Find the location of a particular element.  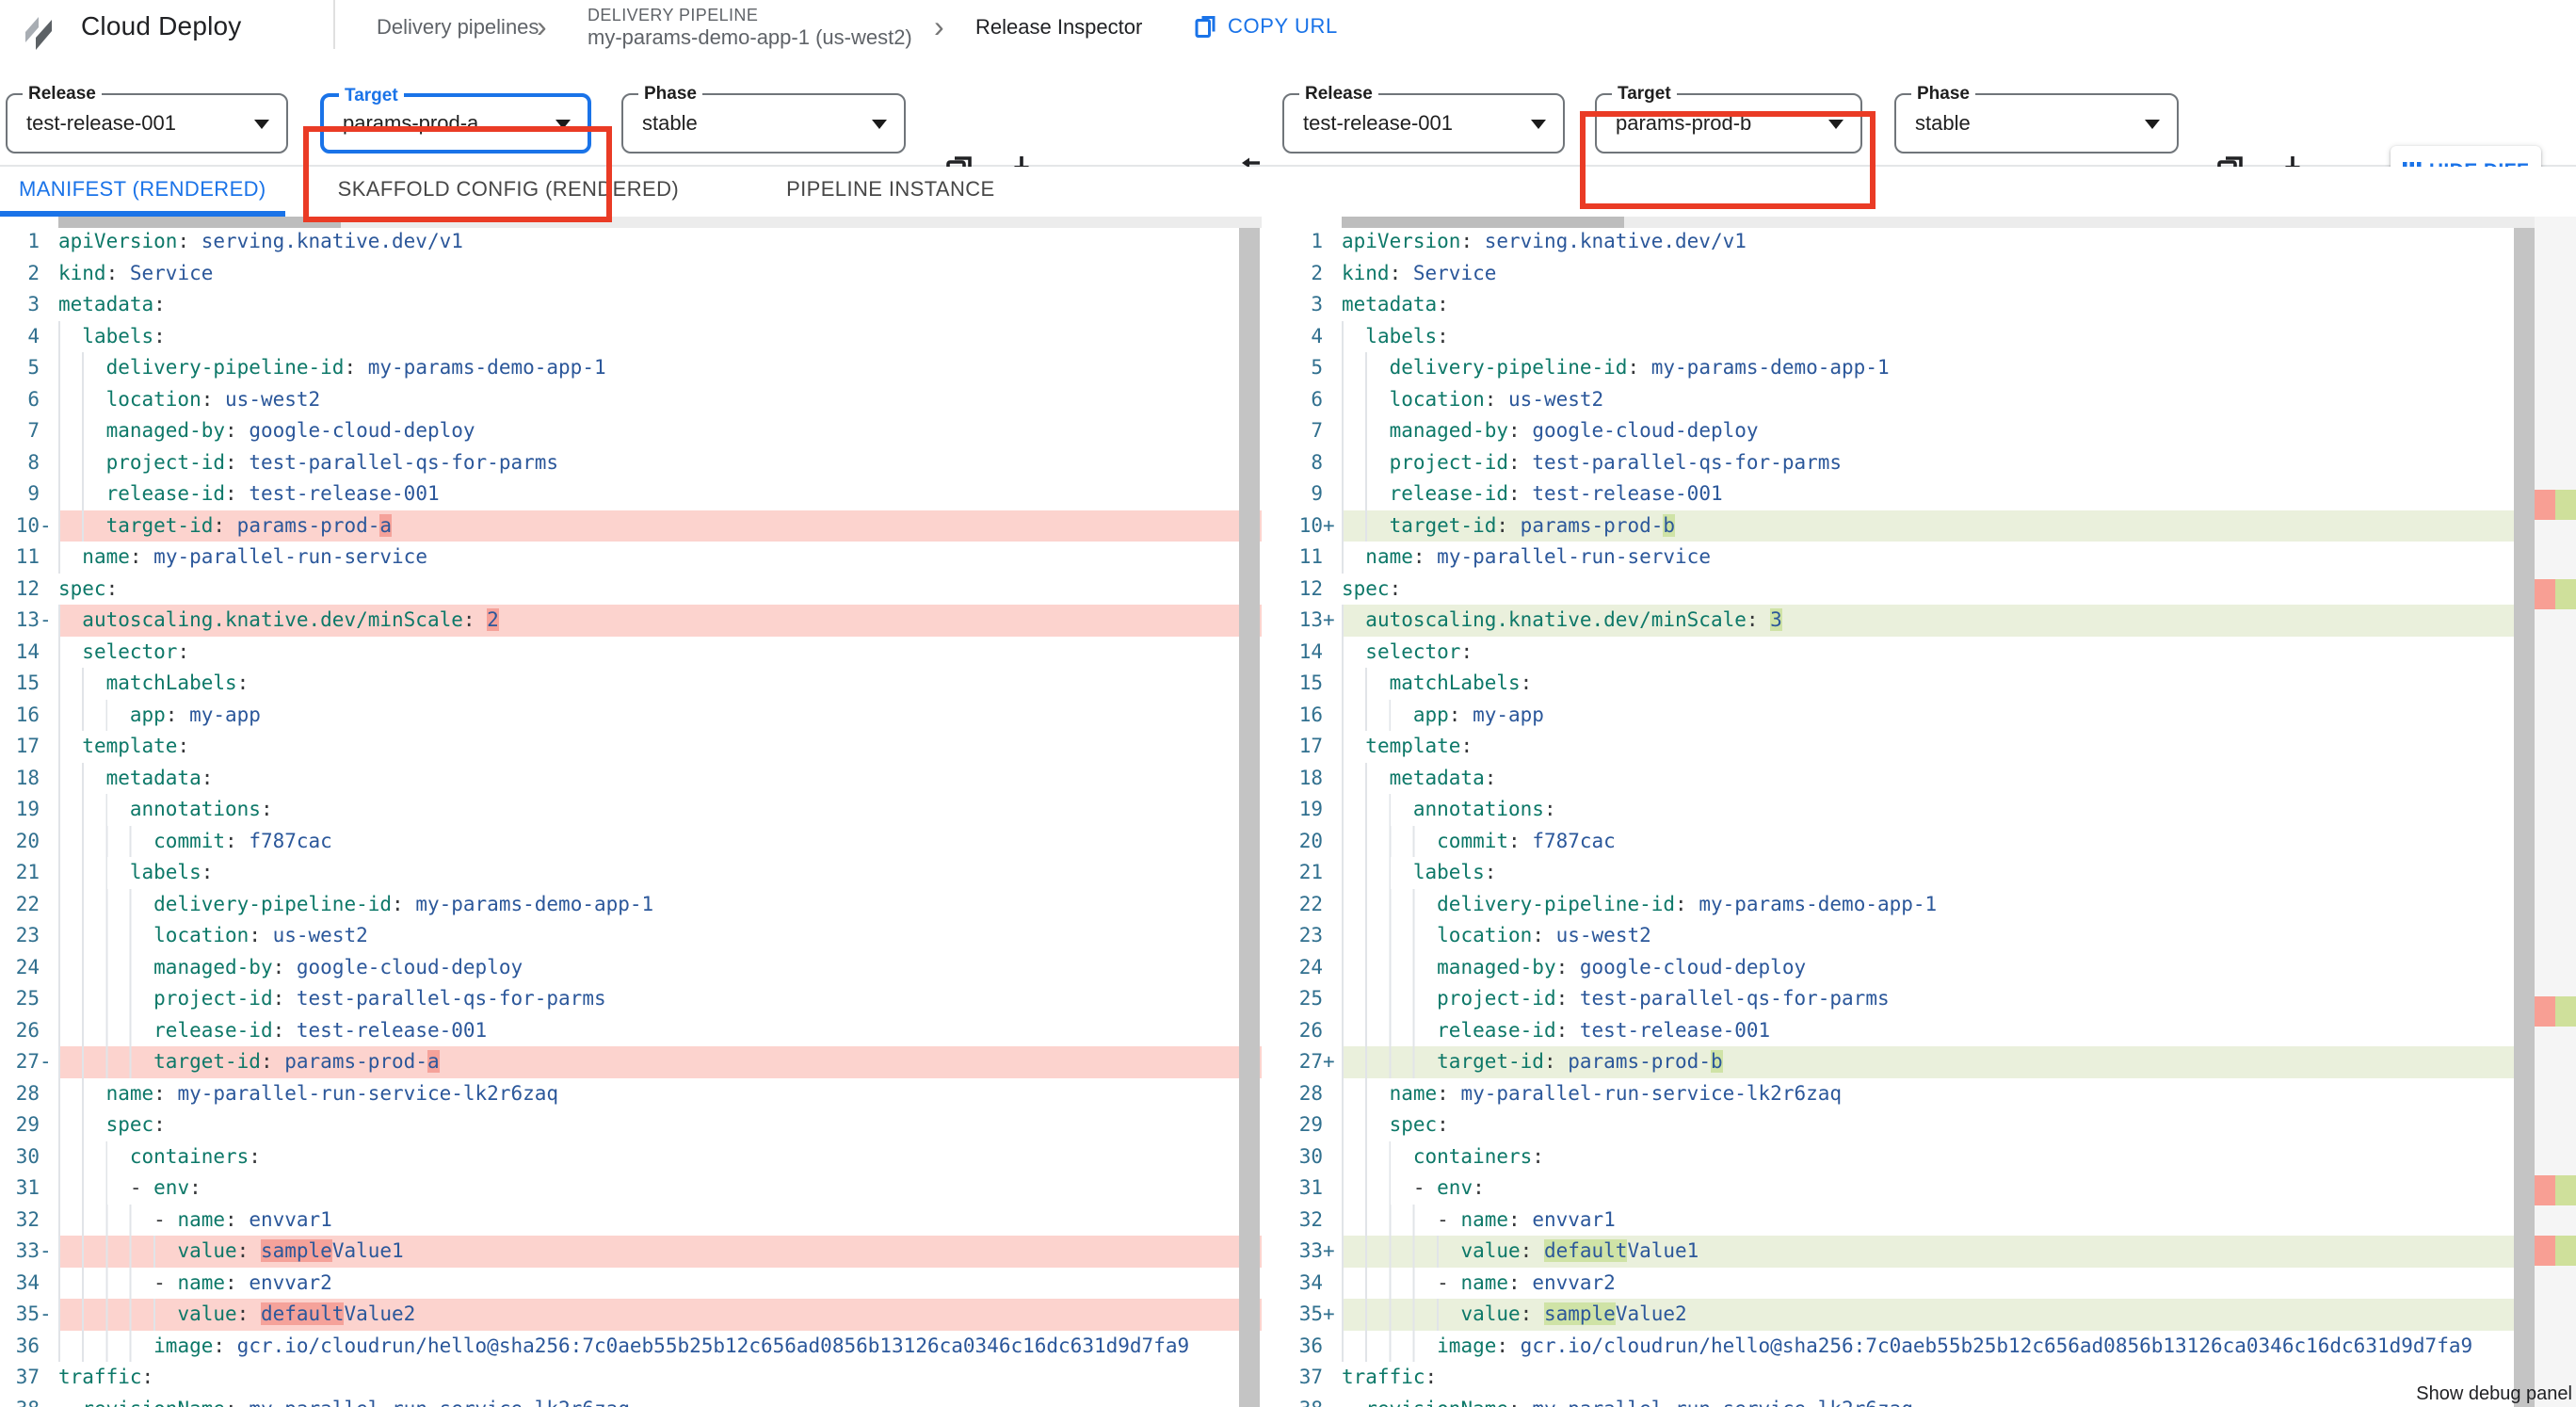

line-number: 35- is located at coordinates (33, 1313).